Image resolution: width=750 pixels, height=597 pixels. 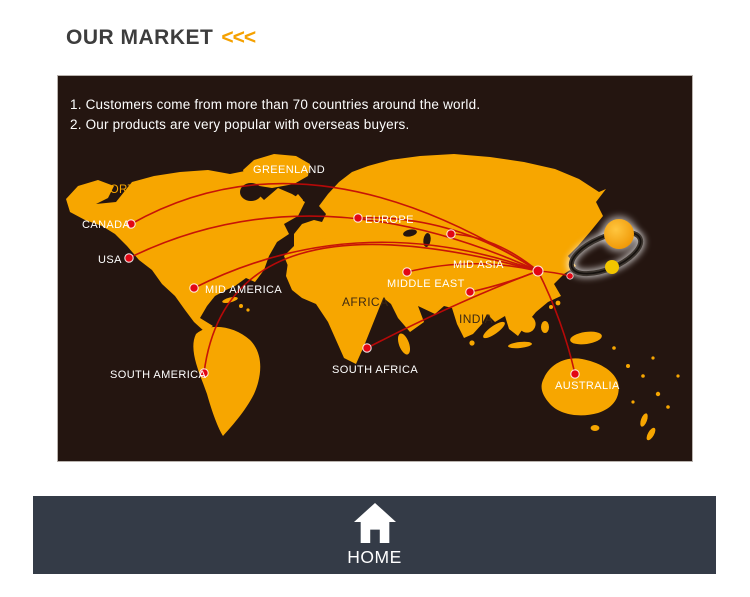 What do you see at coordinates (612, 267) in the screenshot?
I see `planet-yellow-moon` at bounding box center [612, 267].